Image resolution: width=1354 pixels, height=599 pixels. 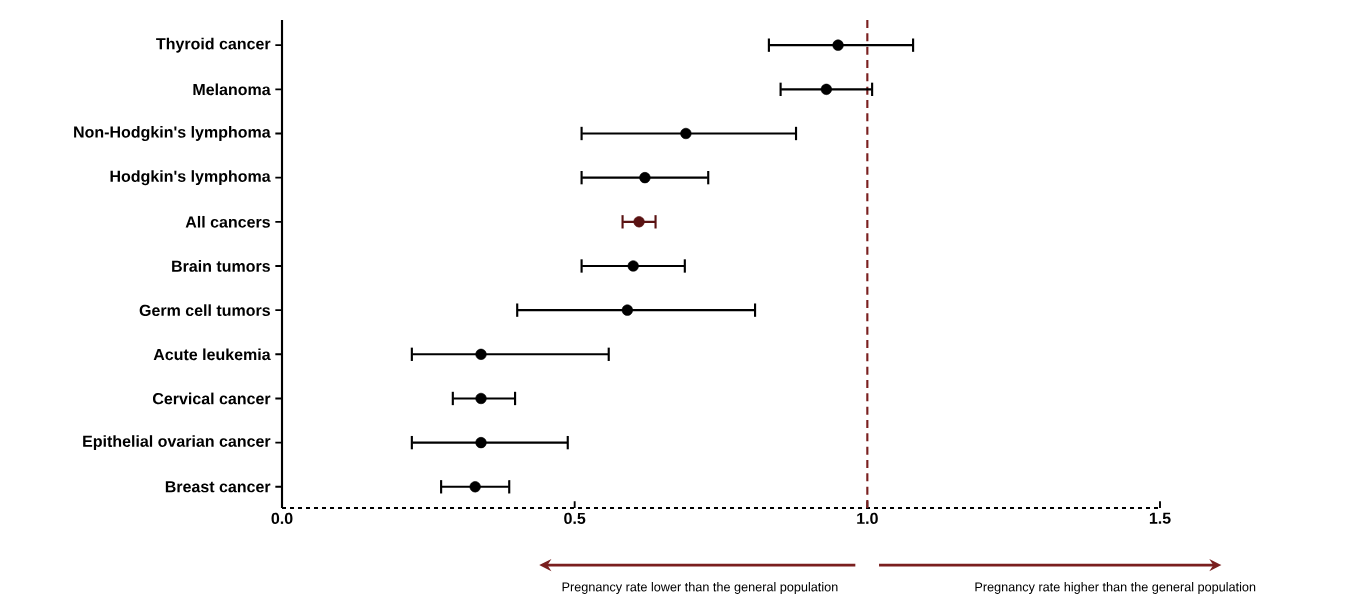 What do you see at coordinates (213, 45) in the screenshot?
I see `y-tick-label: Thyroid cancer` at bounding box center [213, 45].